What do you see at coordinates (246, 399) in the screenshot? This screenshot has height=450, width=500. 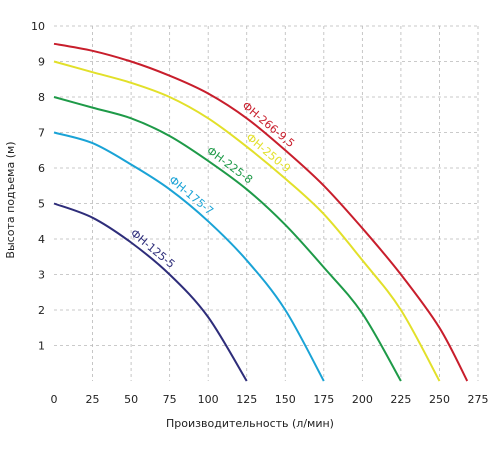 I see `x-tick-label: 125` at bounding box center [246, 399].